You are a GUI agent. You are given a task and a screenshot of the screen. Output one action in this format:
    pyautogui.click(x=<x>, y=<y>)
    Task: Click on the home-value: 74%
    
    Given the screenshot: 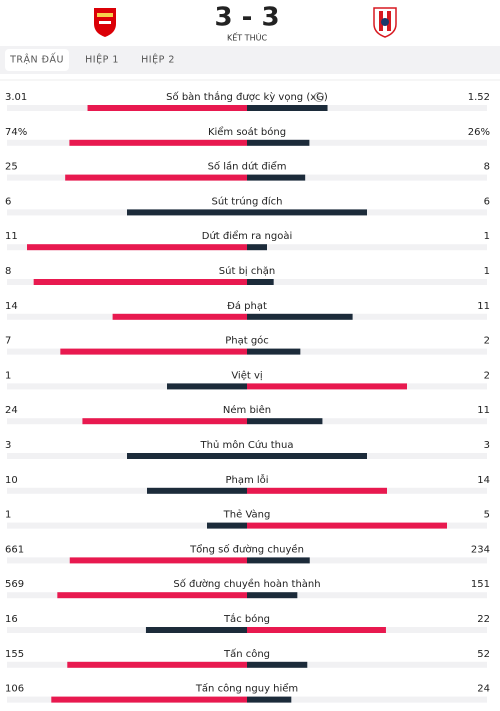 What is the action you would take?
    pyautogui.click(x=16, y=132)
    